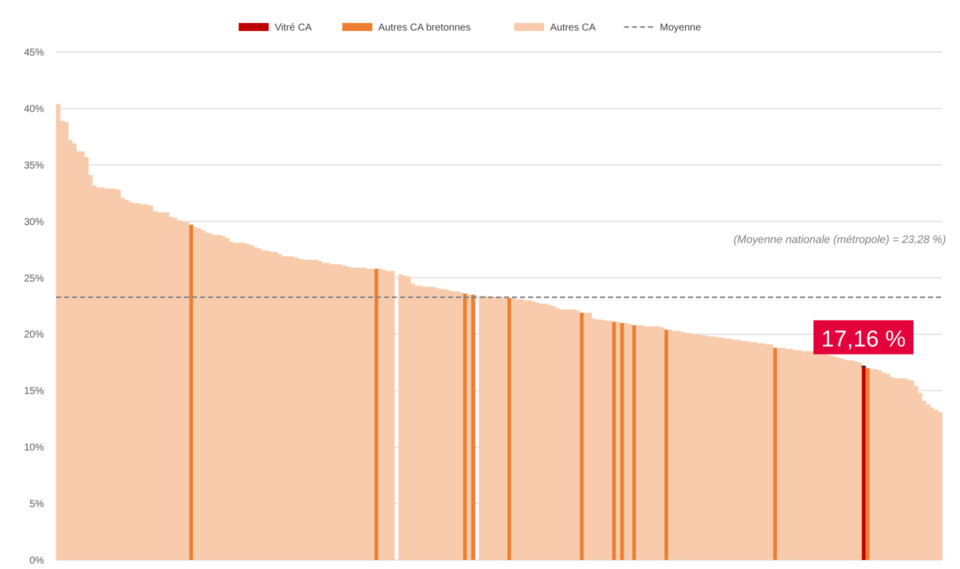 The width and height of the screenshot is (960, 569). I want to click on legend-label: Vitré CA, so click(293, 28).